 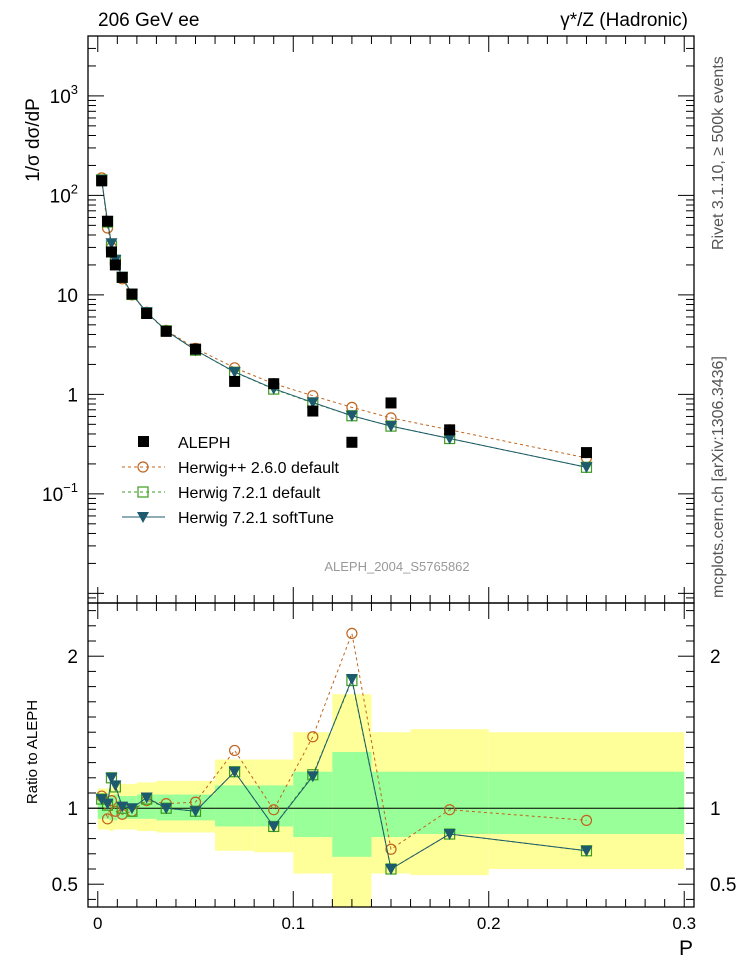 I want to click on x-tick-label: 0, so click(x=97, y=923).